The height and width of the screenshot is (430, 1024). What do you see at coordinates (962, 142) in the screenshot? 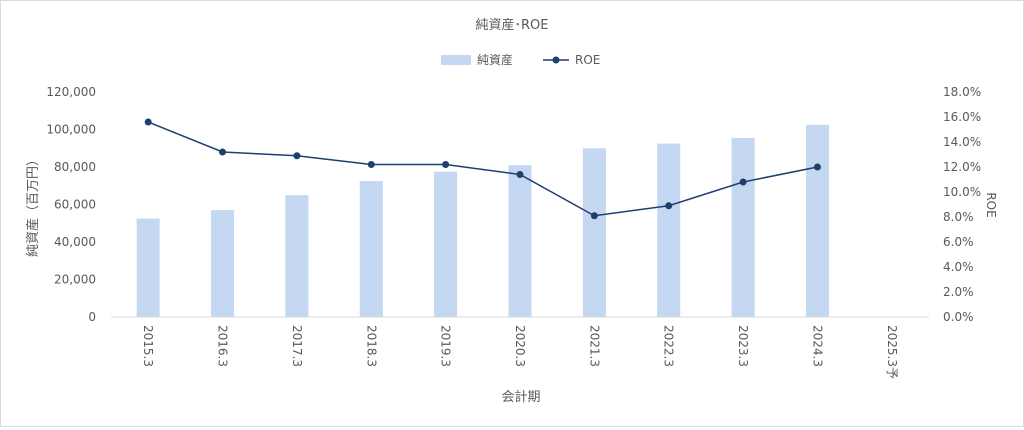
I see `y2-tick-label: 14.0%` at bounding box center [962, 142].